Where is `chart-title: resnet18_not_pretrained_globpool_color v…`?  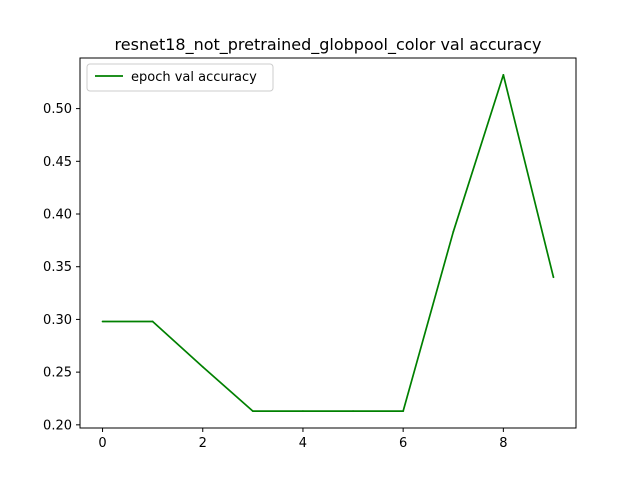 chart-title: resnet18_not_pretrained_globpool_color v… is located at coordinates (328, 45).